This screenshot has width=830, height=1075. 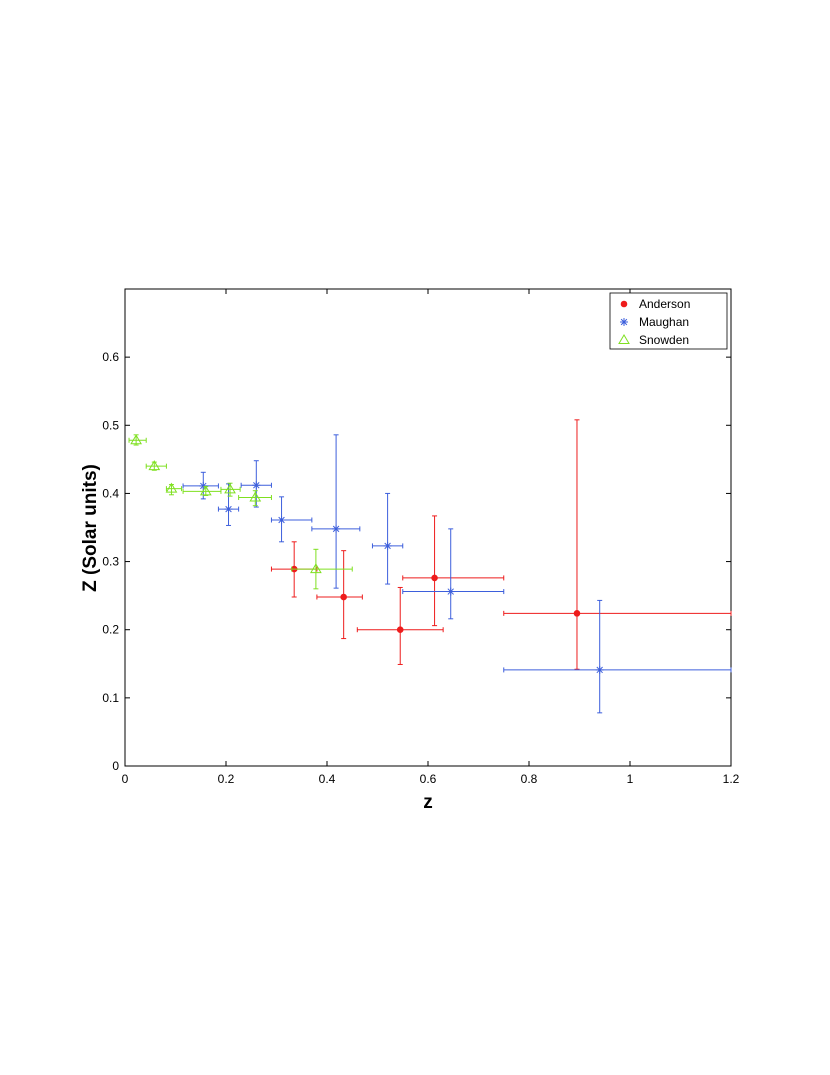 I want to click on legend-entry-anderson: Anderson, so click(x=655, y=304).